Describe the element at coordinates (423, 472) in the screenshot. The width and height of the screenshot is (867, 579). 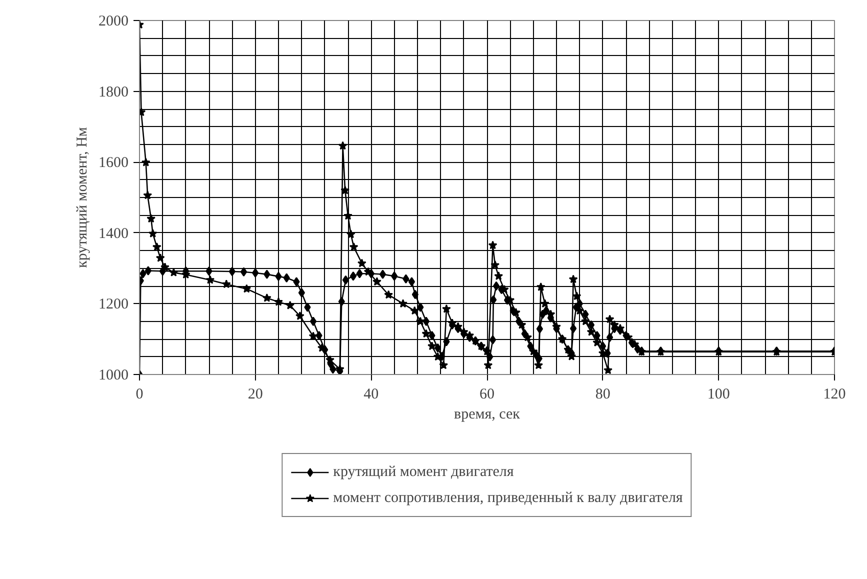
I see `legend-label: крутящий момент двигателя` at that location.